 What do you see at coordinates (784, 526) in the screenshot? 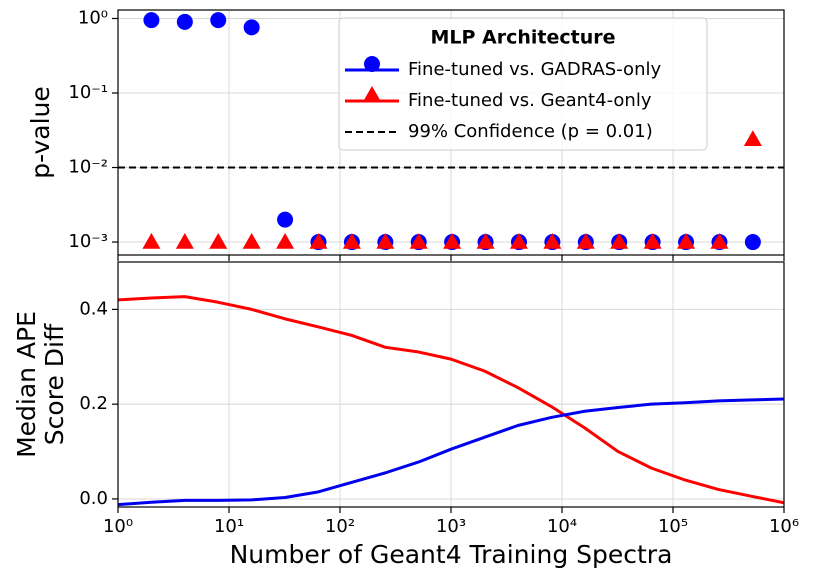
I see `x-tick-label: 10⁶` at bounding box center [784, 526].